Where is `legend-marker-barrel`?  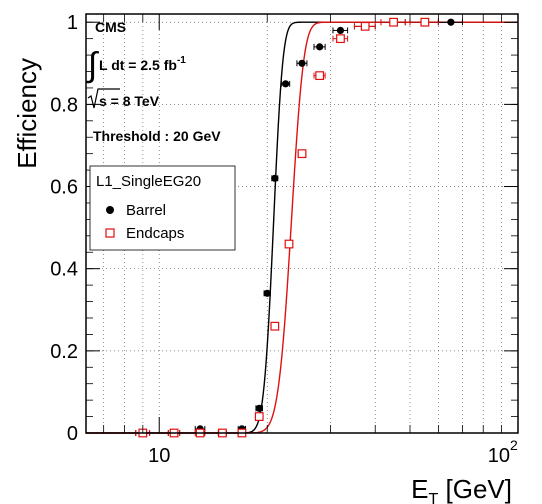
legend-marker-barrel is located at coordinates (110, 210).